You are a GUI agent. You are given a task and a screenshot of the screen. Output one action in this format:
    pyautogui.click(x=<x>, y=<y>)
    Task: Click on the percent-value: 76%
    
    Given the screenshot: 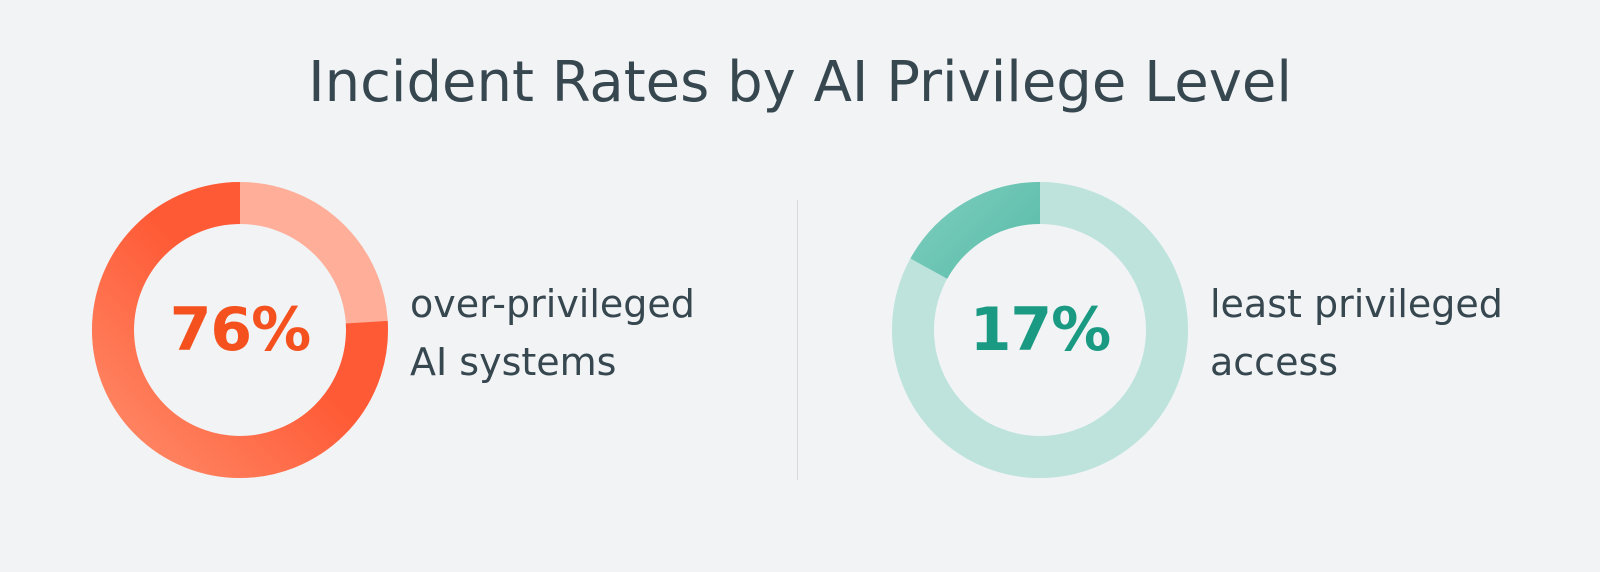 What is the action you would take?
    pyautogui.click(x=240, y=330)
    